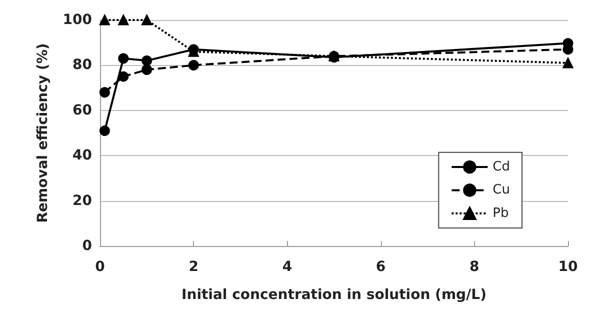  I want to click on x-tick-label: 2, so click(193, 267).